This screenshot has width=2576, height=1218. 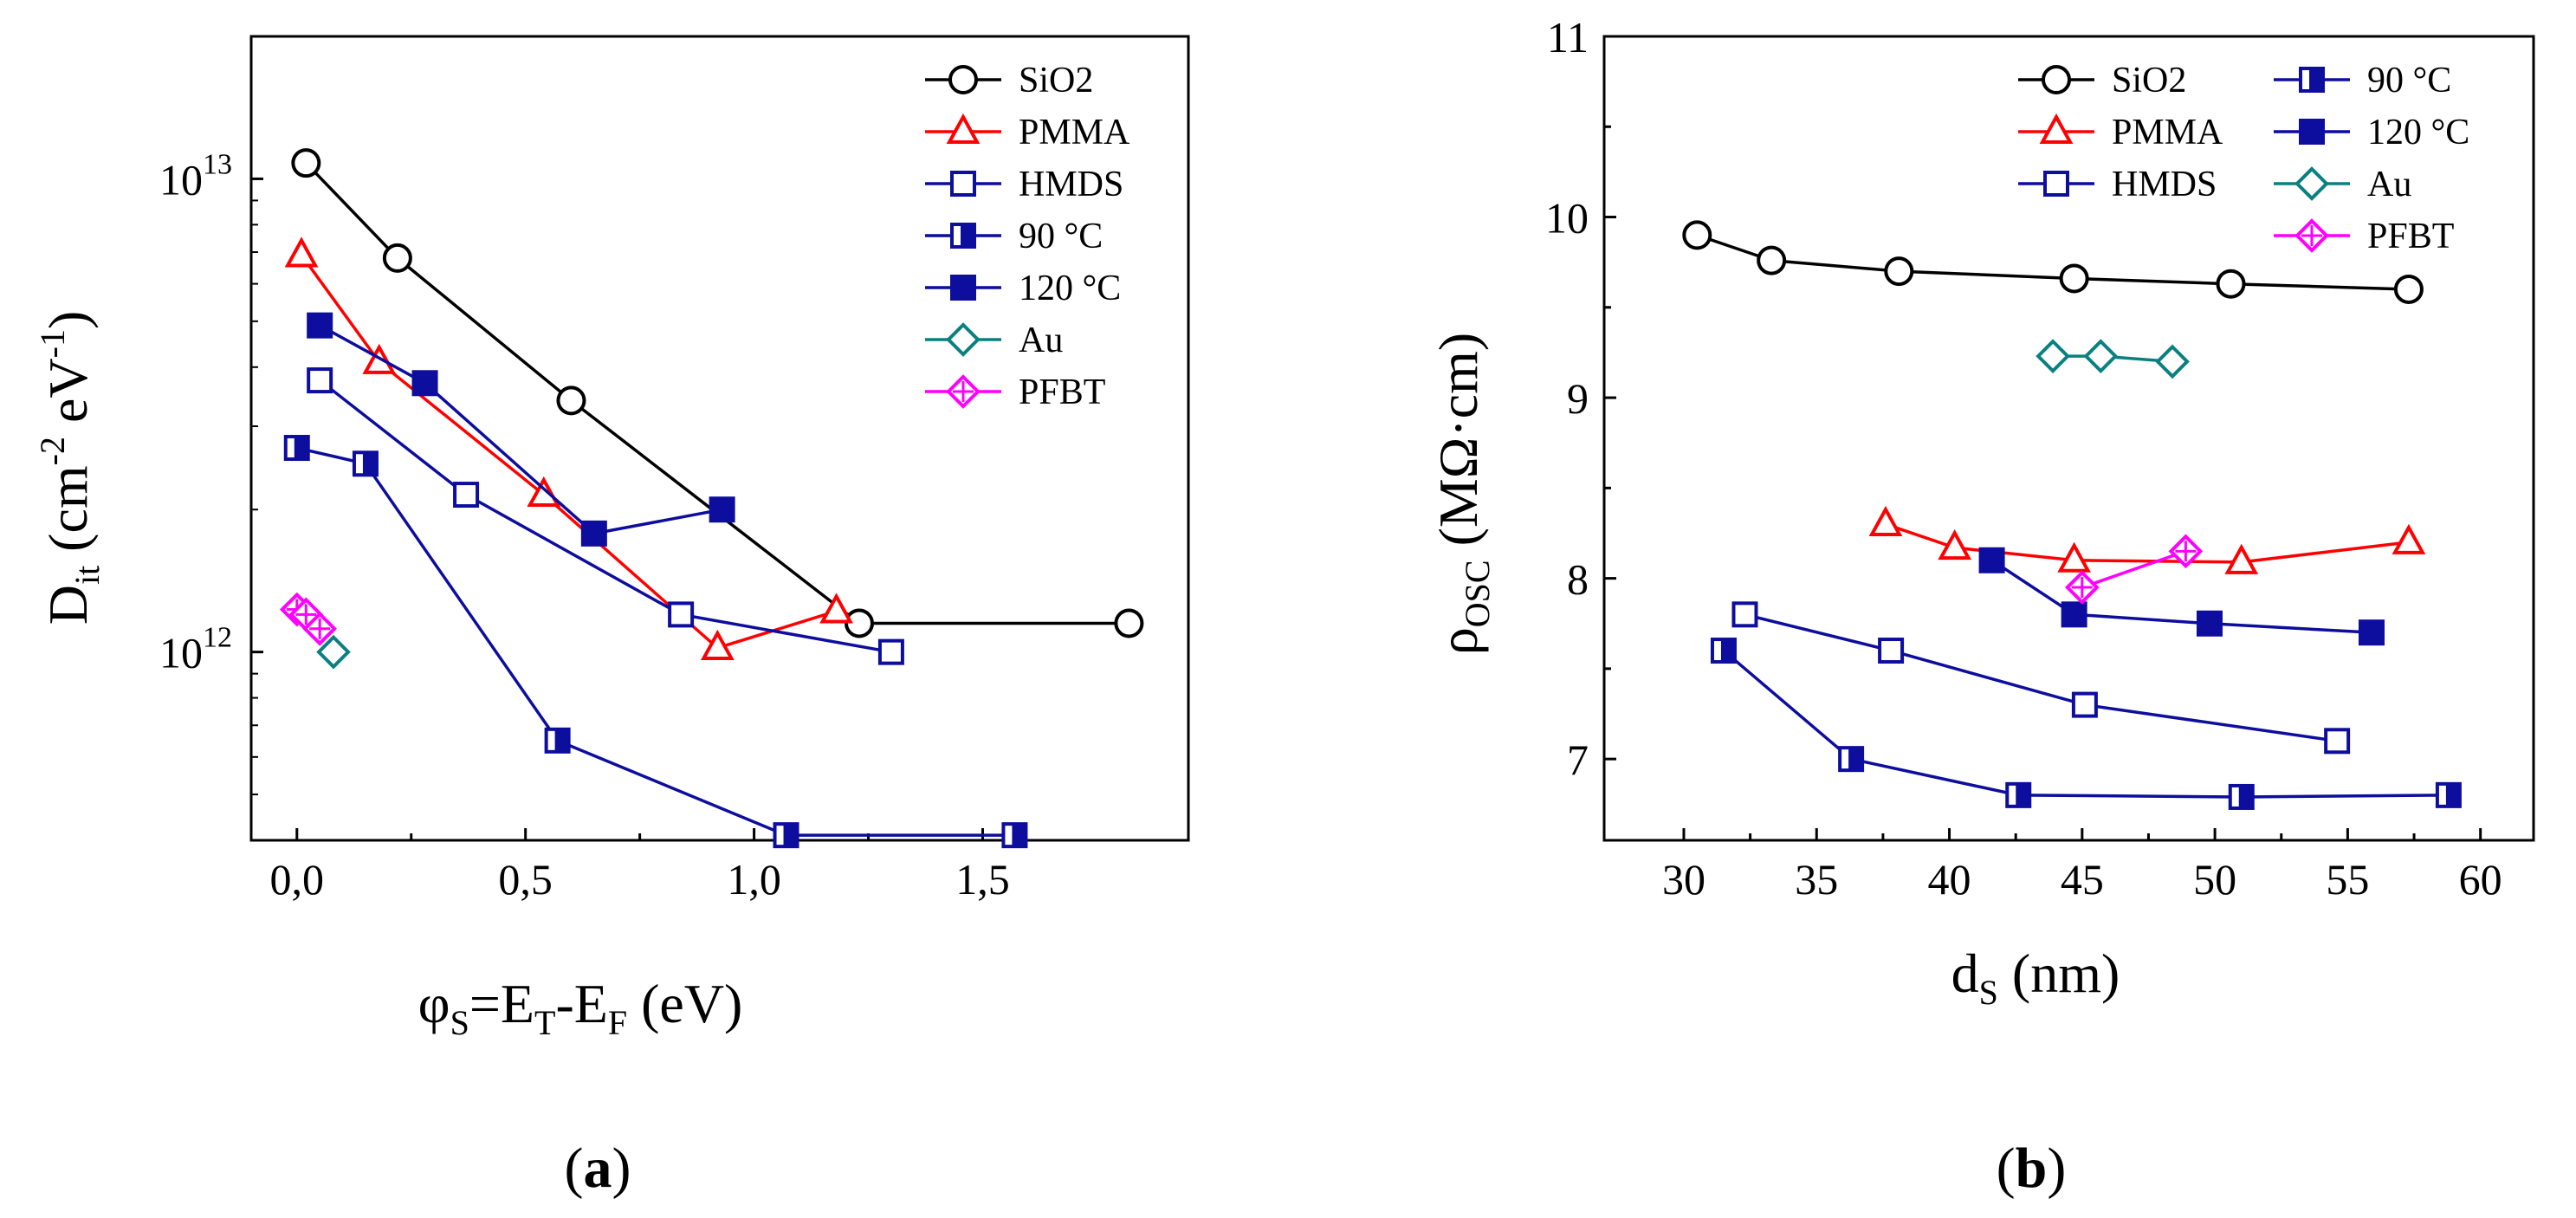 What do you see at coordinates (1070, 288) in the screenshot?
I see `legend-label: 120 °C` at bounding box center [1070, 288].